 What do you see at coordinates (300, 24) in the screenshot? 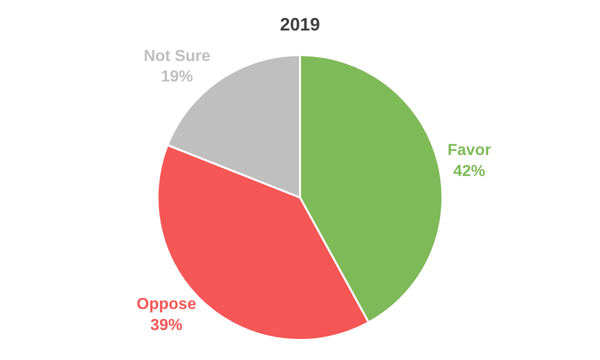
I see `chart-title: 2019` at bounding box center [300, 24].